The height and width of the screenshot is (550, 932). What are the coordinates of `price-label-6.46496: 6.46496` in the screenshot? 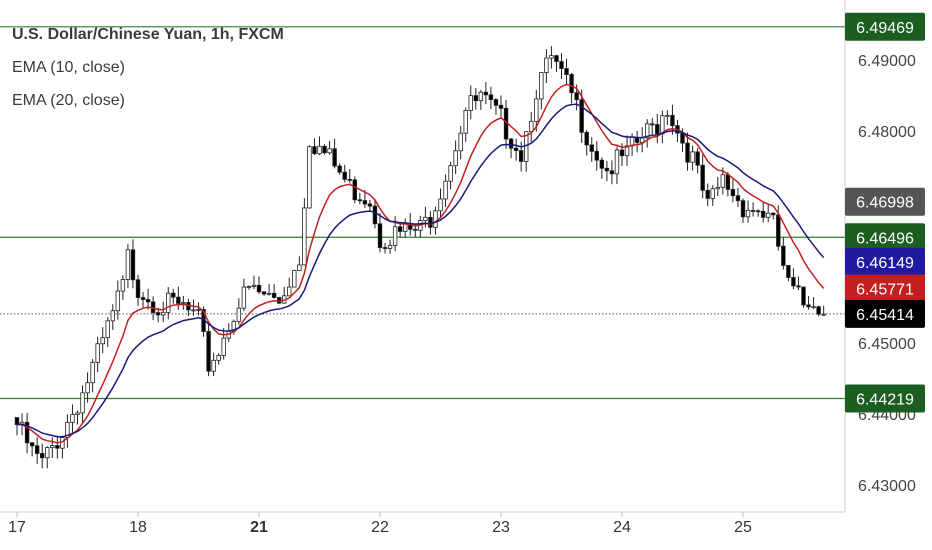 It's located at (885, 237).